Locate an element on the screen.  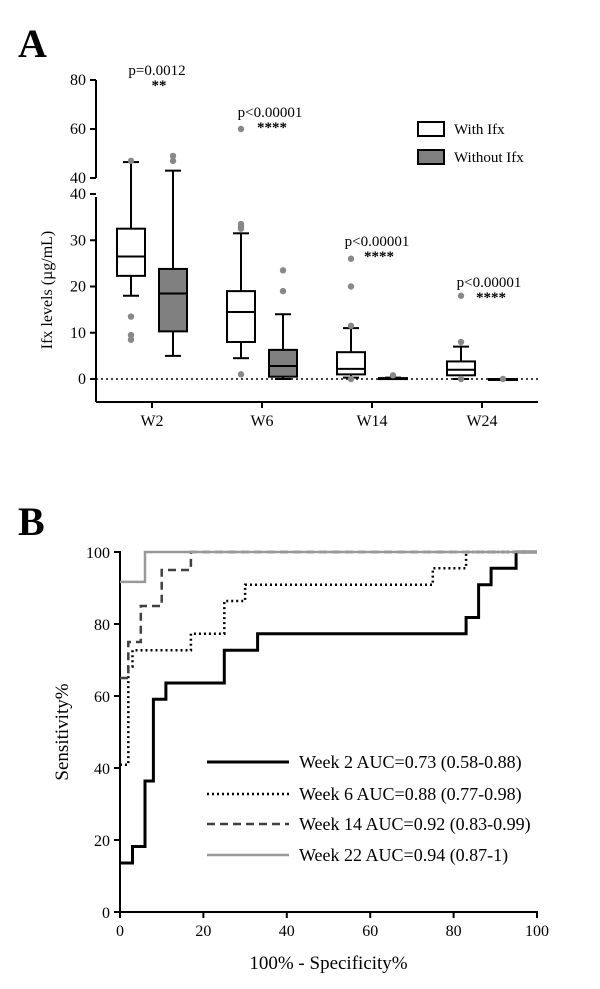
with-ifx-box-w14 is located at coordinates (351, 319).